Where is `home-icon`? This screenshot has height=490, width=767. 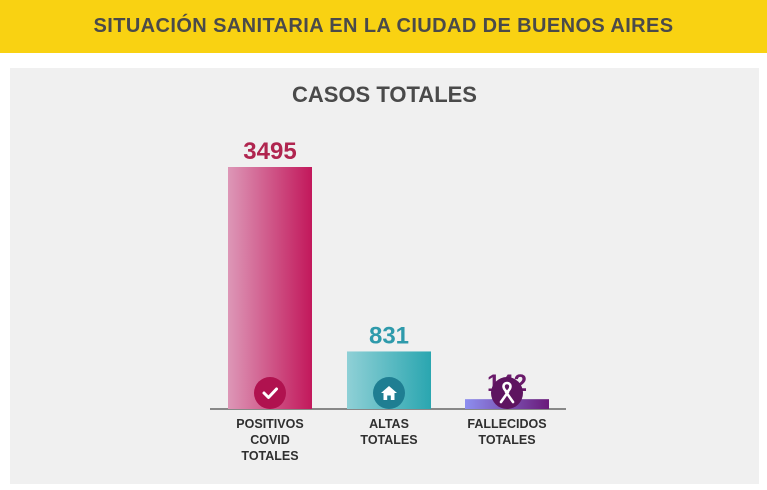
home-icon is located at coordinates (389, 393).